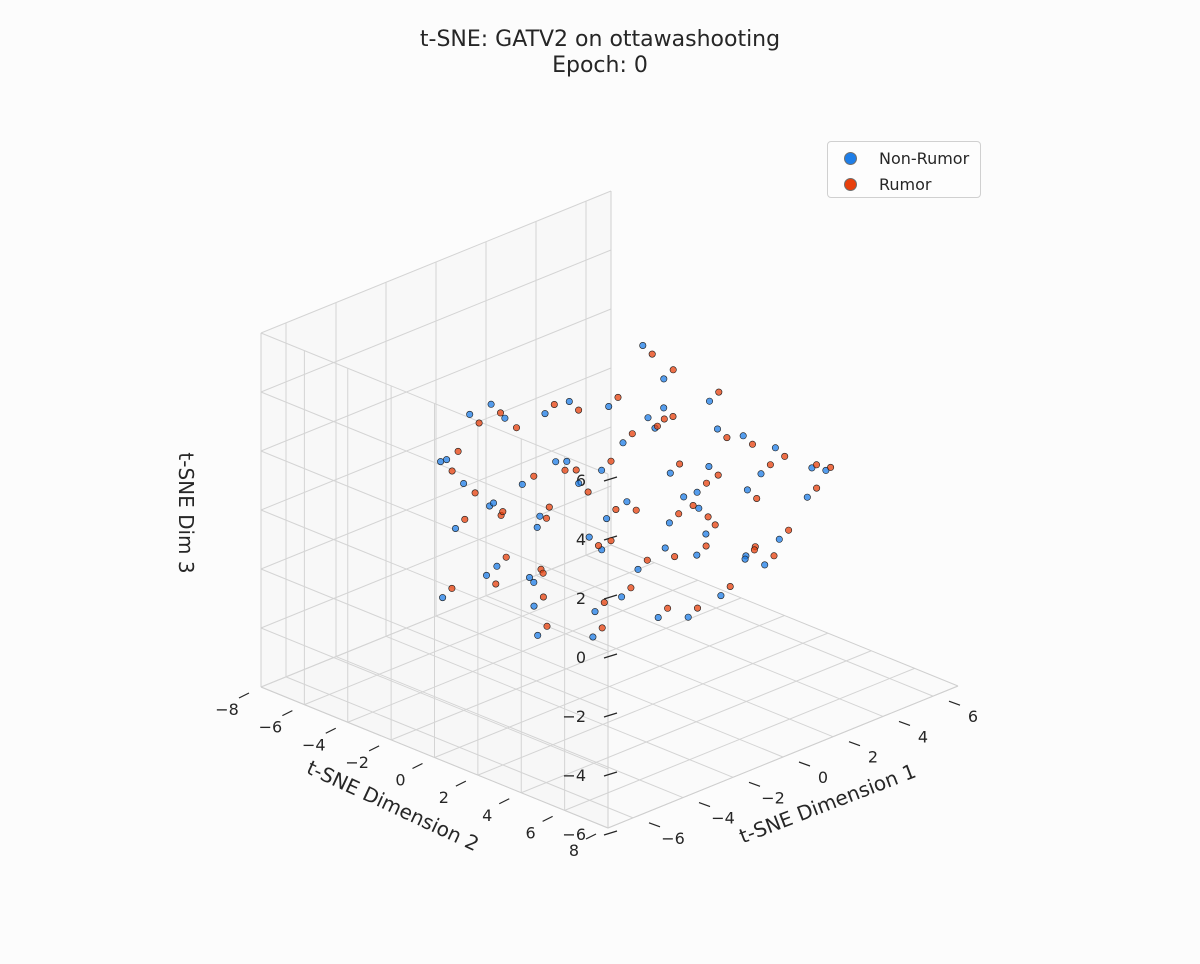 The width and height of the screenshot is (1200, 964). Describe the element at coordinates (873, 757) in the screenshot. I see `x-tick-label: 2` at that location.